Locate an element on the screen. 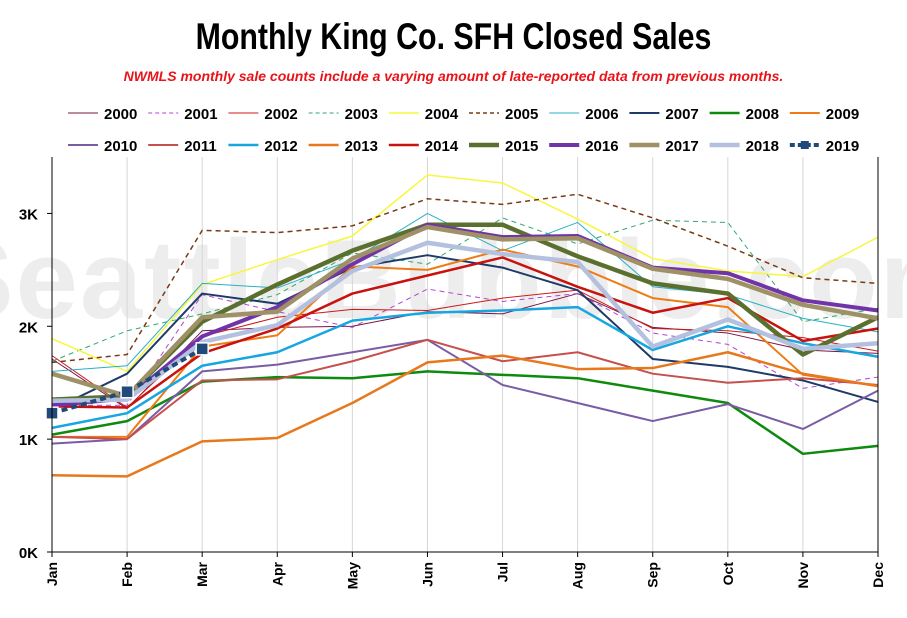 This screenshot has height=618, width=907. legend-item-2007: 2007 is located at coordinates (664, 114).